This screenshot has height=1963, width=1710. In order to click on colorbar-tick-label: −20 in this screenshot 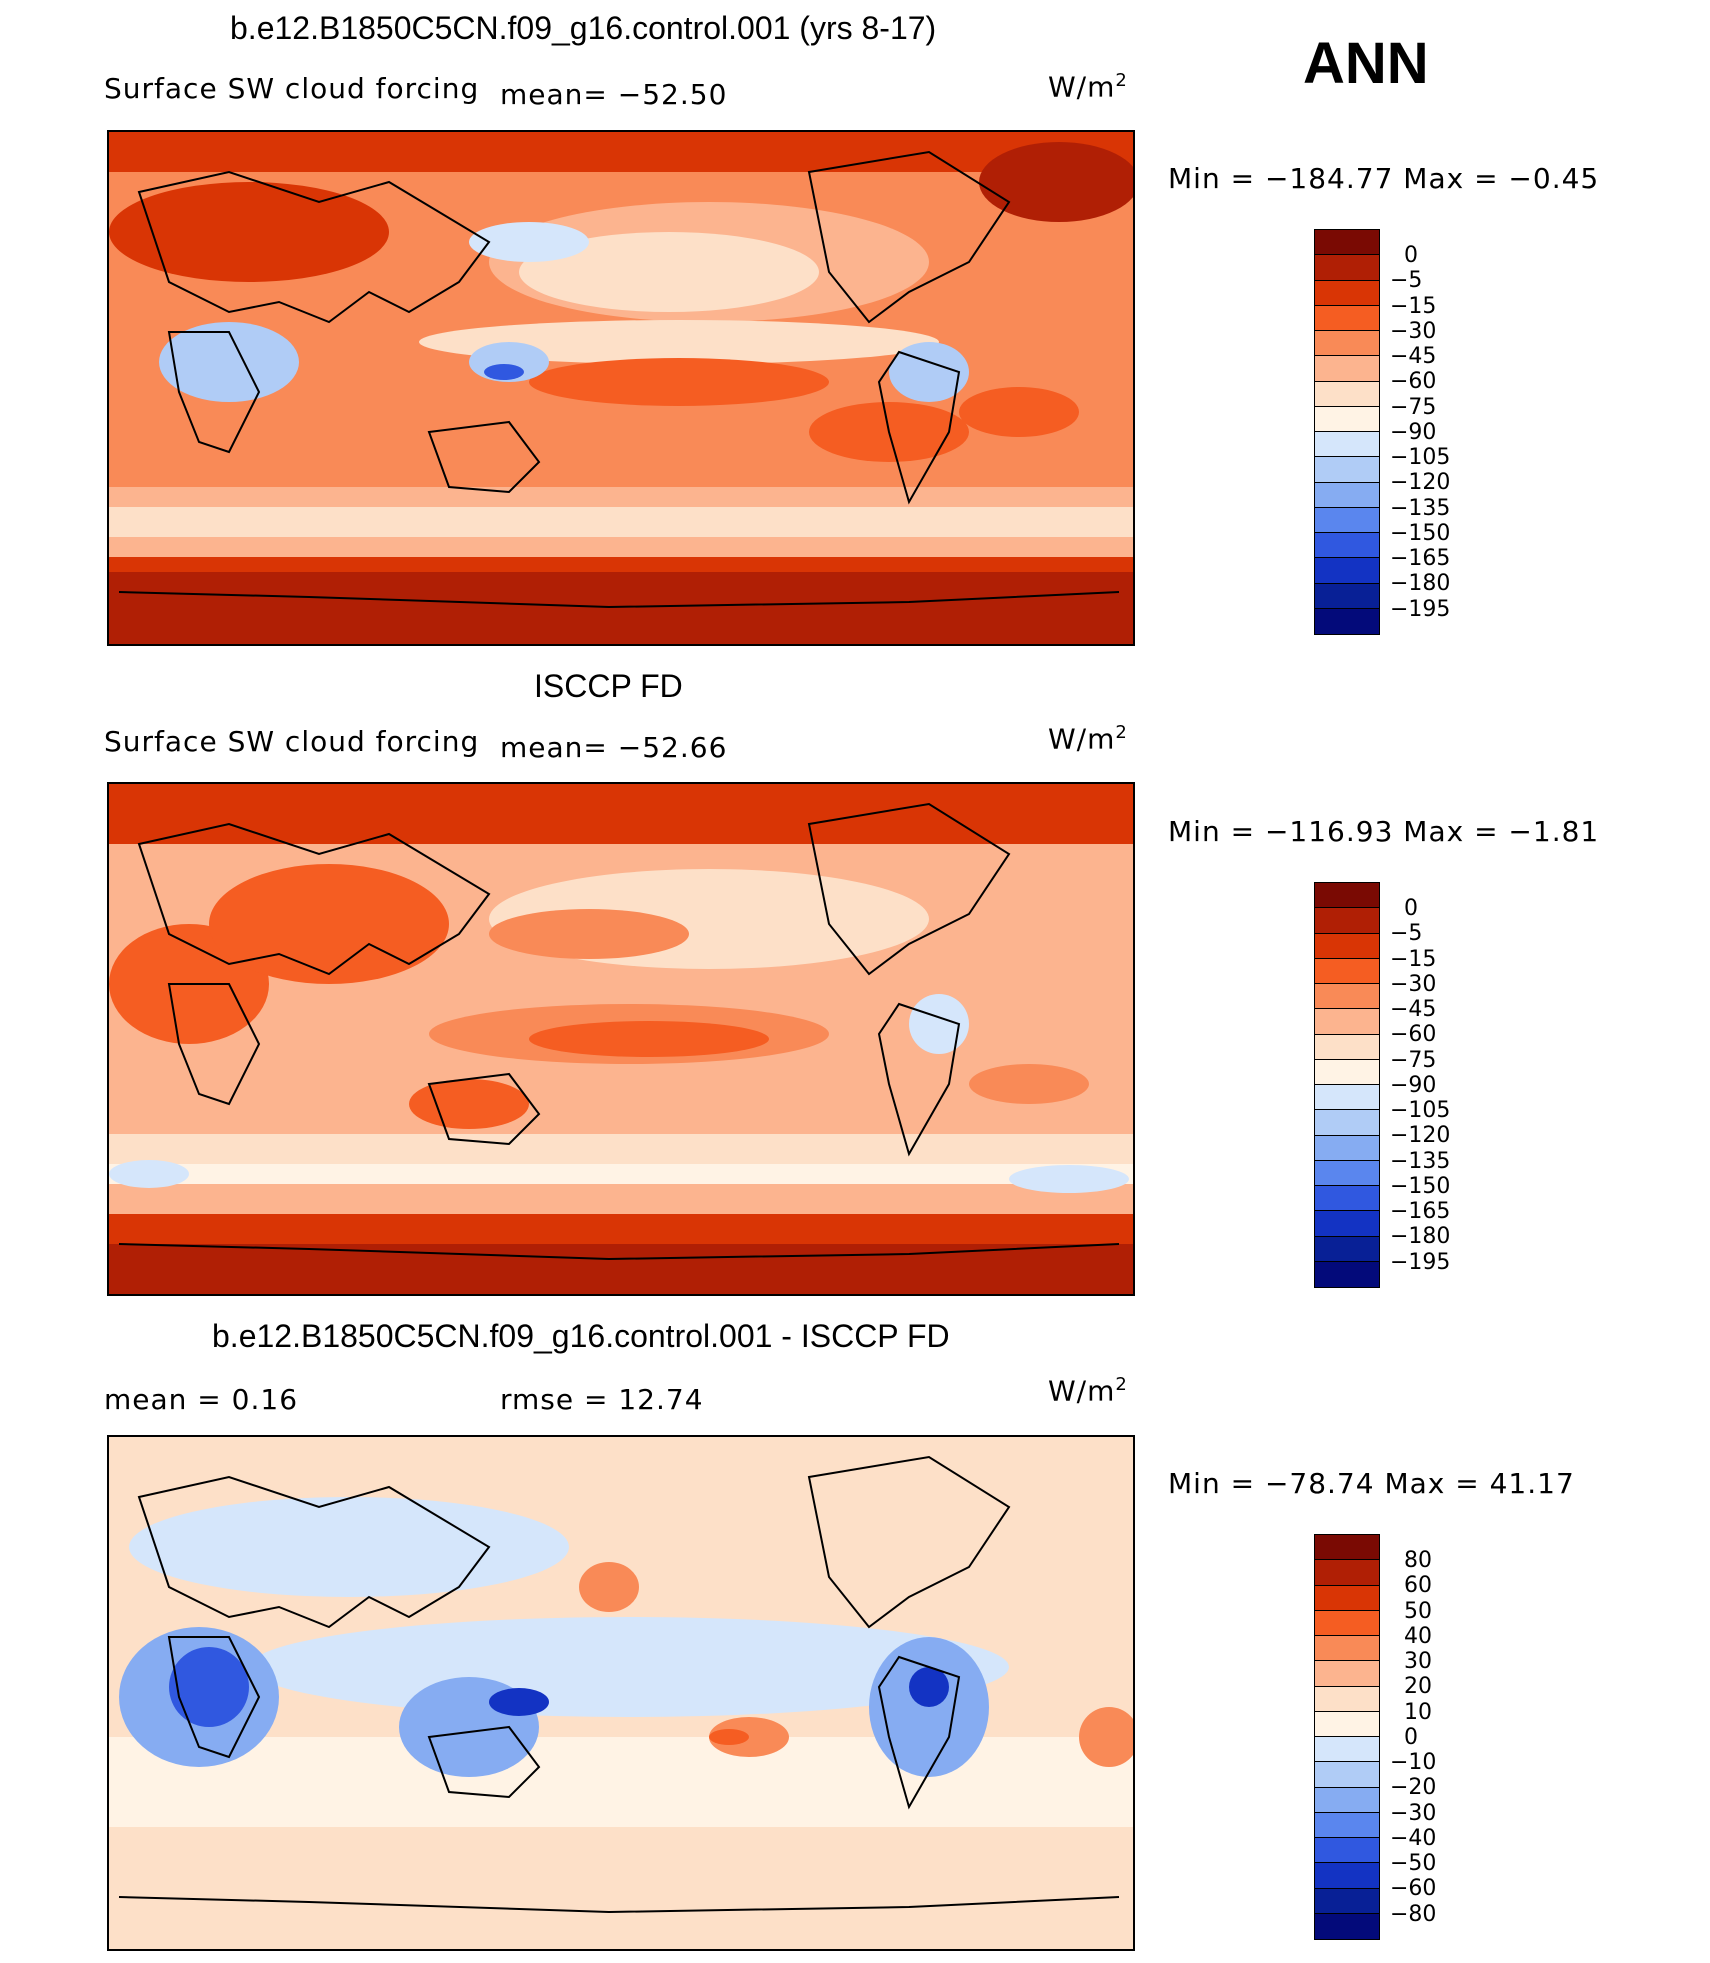, I will do `click(1413, 1788)`.